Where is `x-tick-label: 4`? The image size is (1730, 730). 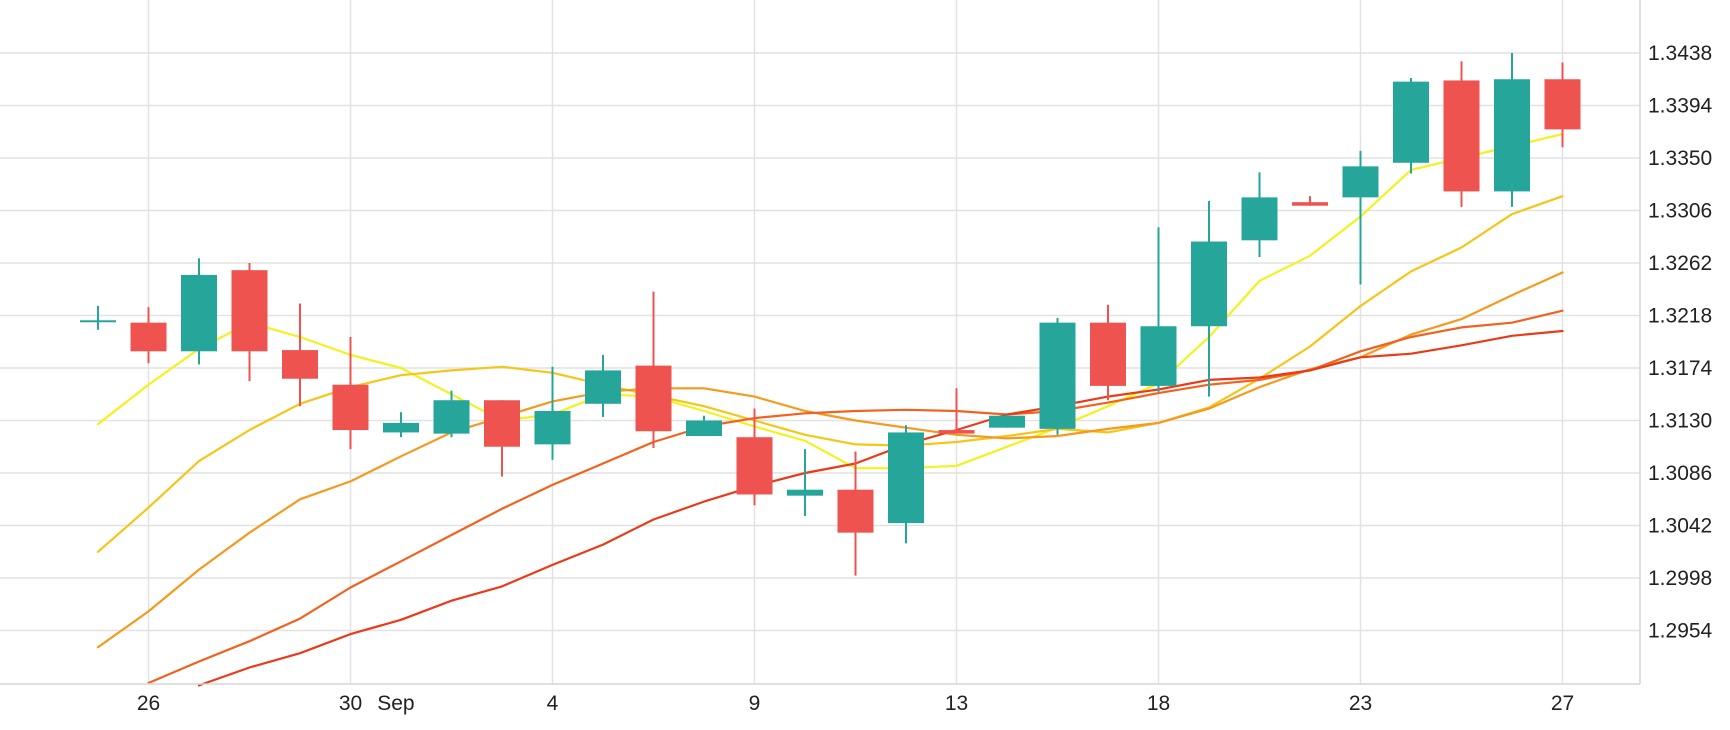 x-tick-label: 4 is located at coordinates (553, 703).